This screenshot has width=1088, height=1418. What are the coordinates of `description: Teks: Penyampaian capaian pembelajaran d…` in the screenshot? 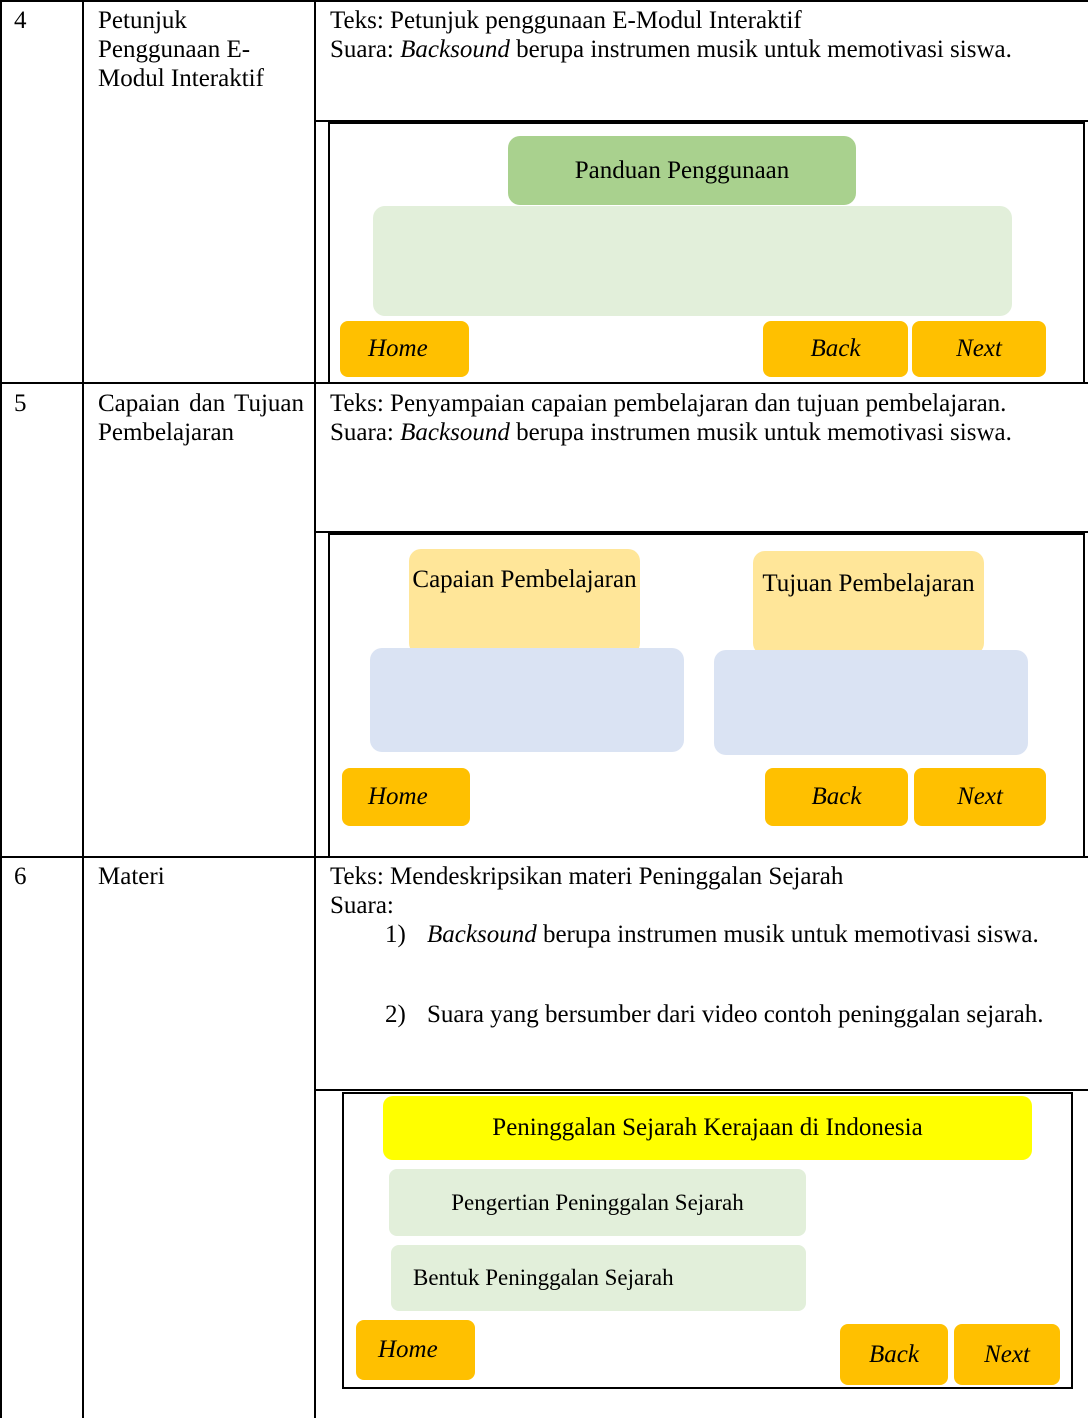 It's located at (707, 418).